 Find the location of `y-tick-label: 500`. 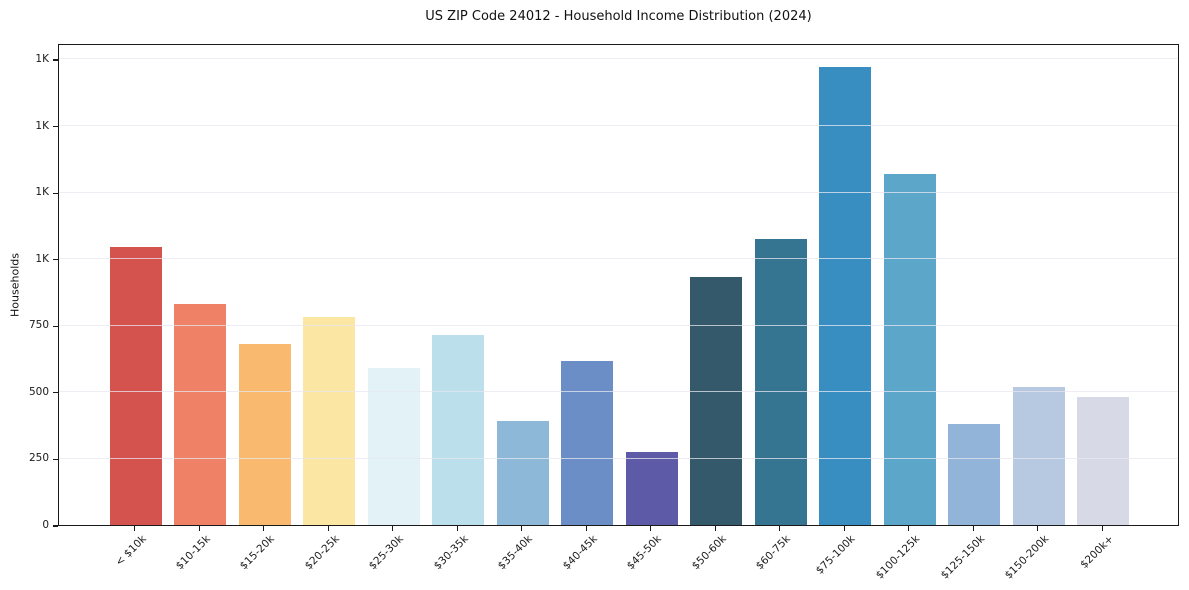

y-tick-label: 500 is located at coordinates (38, 391).